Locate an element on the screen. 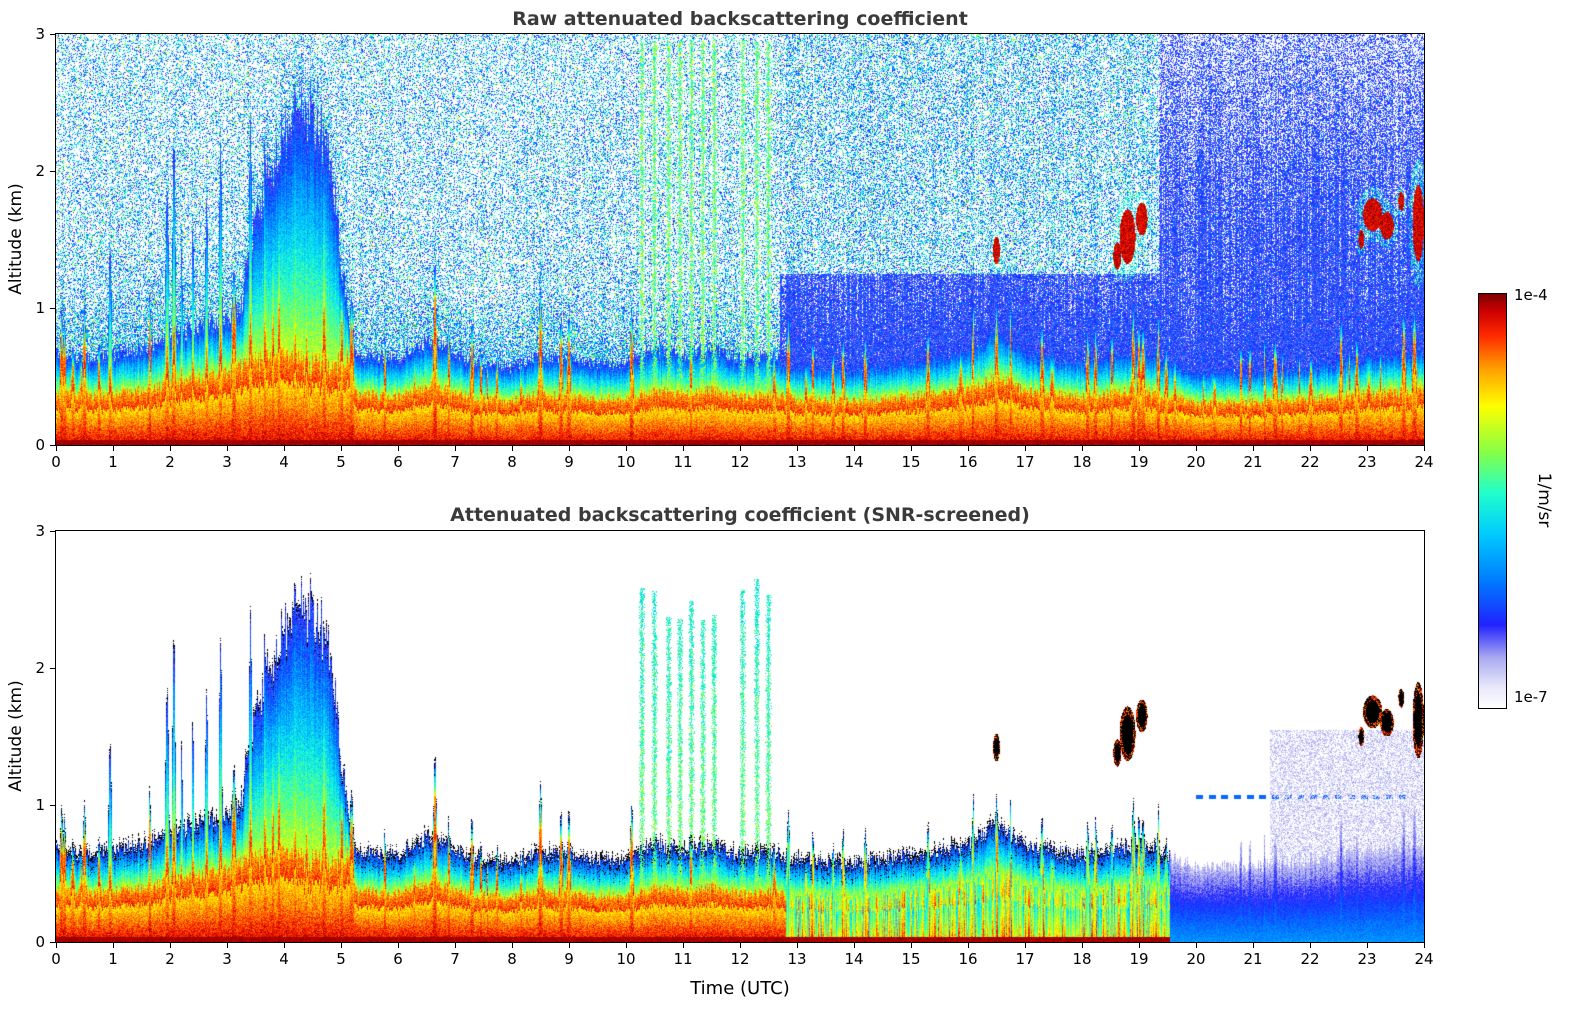 The height and width of the screenshot is (1020, 1595). colorbar-max-label: 1e-4 is located at coordinates (1531, 295).